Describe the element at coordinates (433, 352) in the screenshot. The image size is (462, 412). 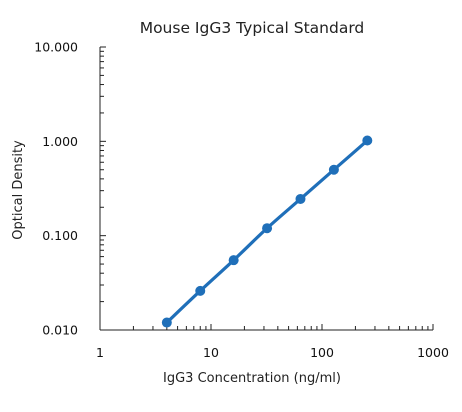
I see `x-tick-label: 1000` at that location.